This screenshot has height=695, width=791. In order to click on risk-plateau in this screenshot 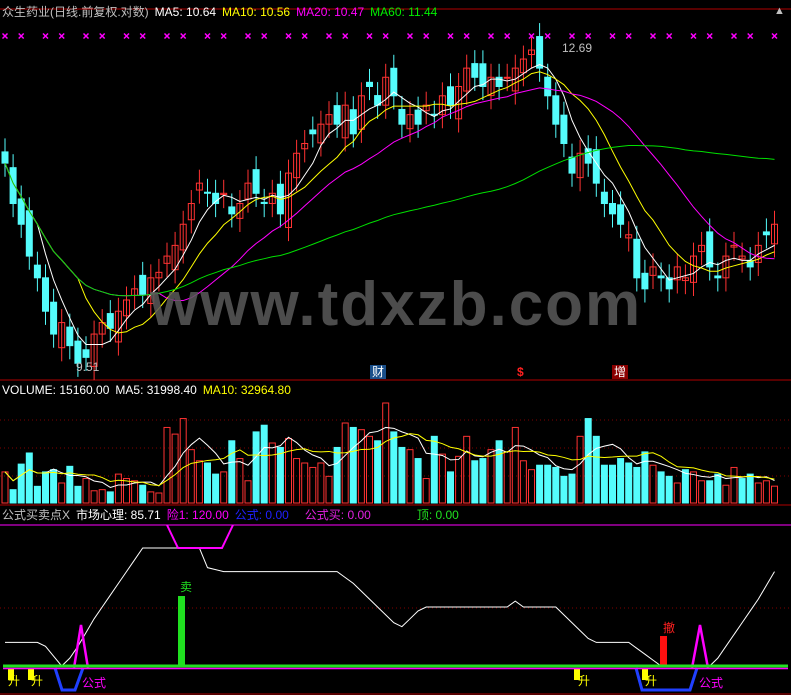, I will do `click(200, 536)`.